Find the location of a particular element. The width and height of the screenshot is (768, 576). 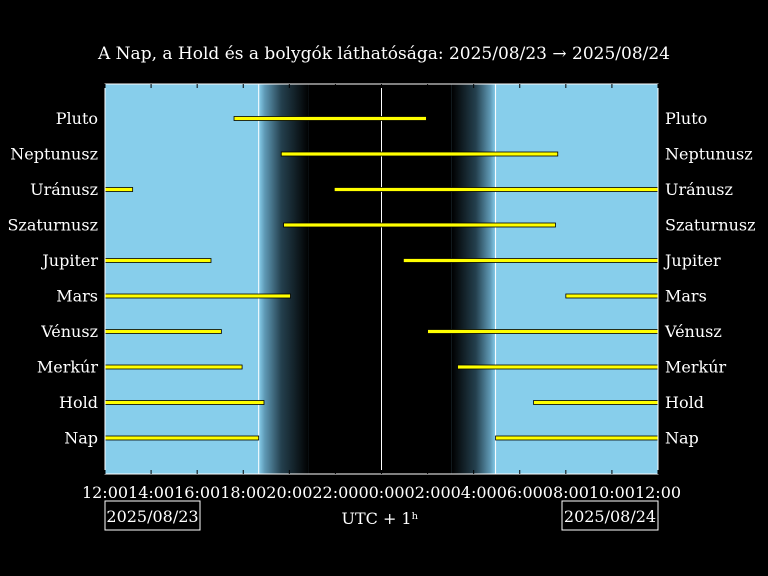

row-label-left: Vénusz is located at coordinates (69, 331).